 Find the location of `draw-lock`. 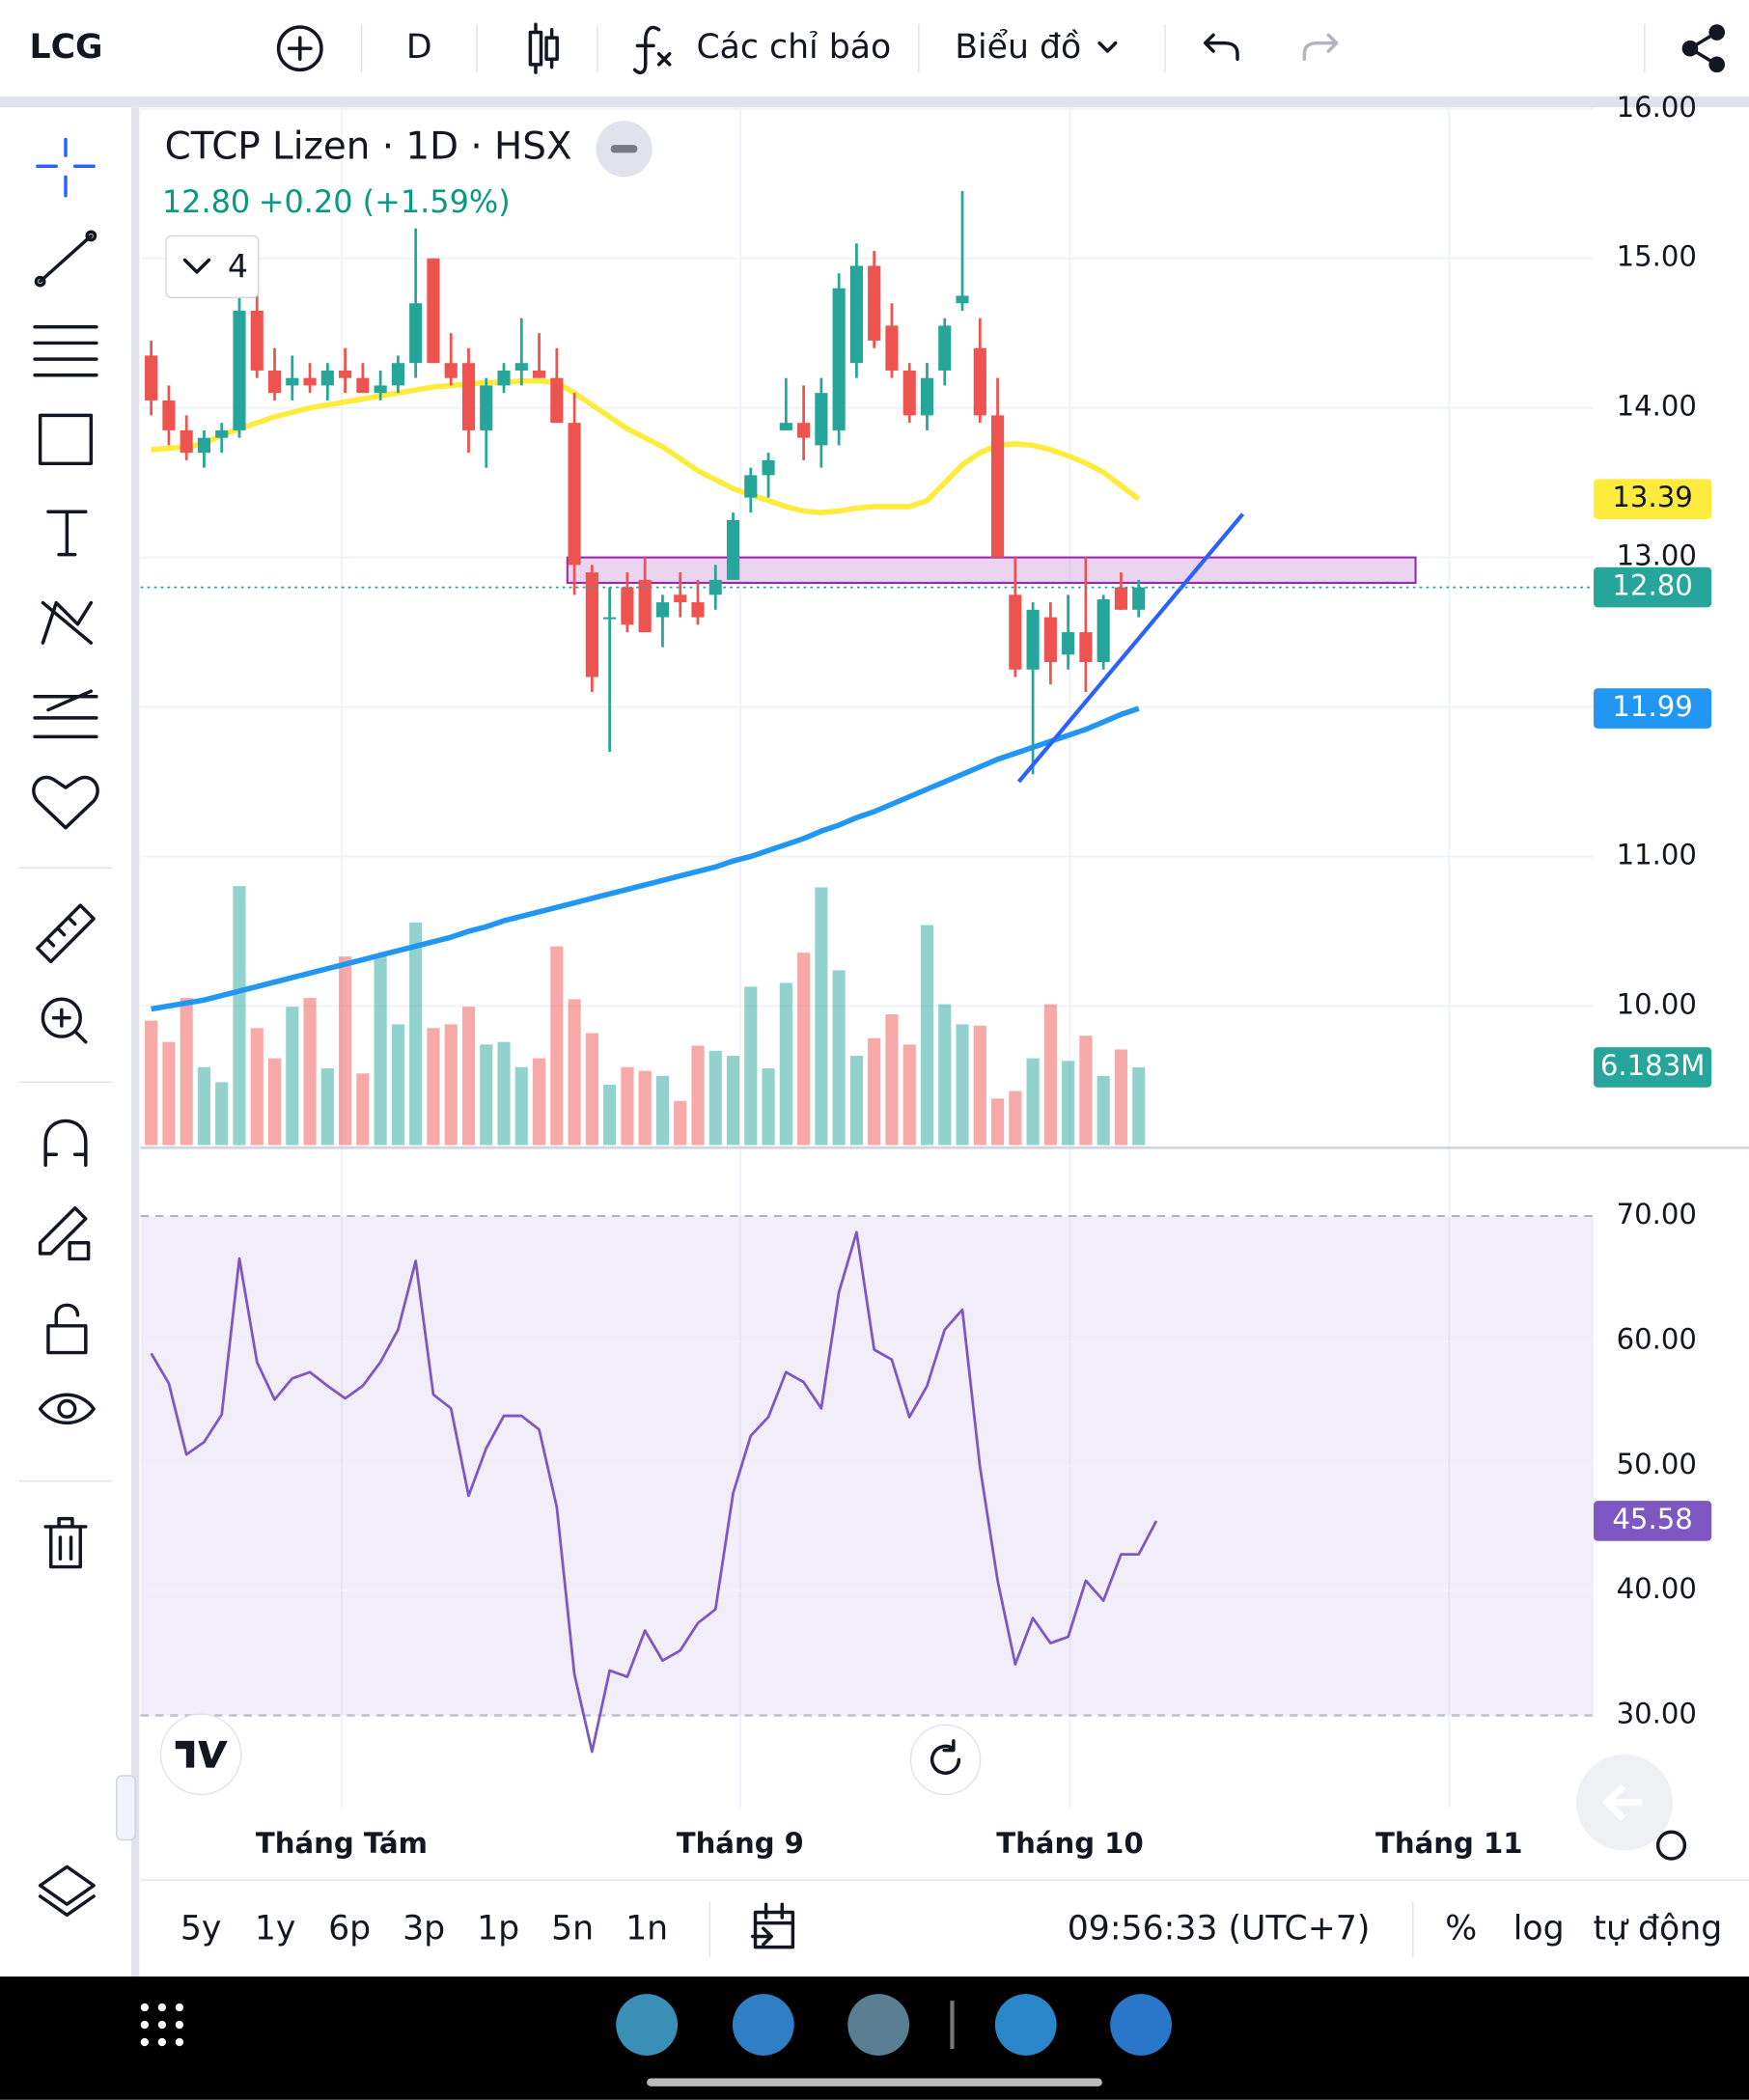

draw-lock is located at coordinates (63, 1230).